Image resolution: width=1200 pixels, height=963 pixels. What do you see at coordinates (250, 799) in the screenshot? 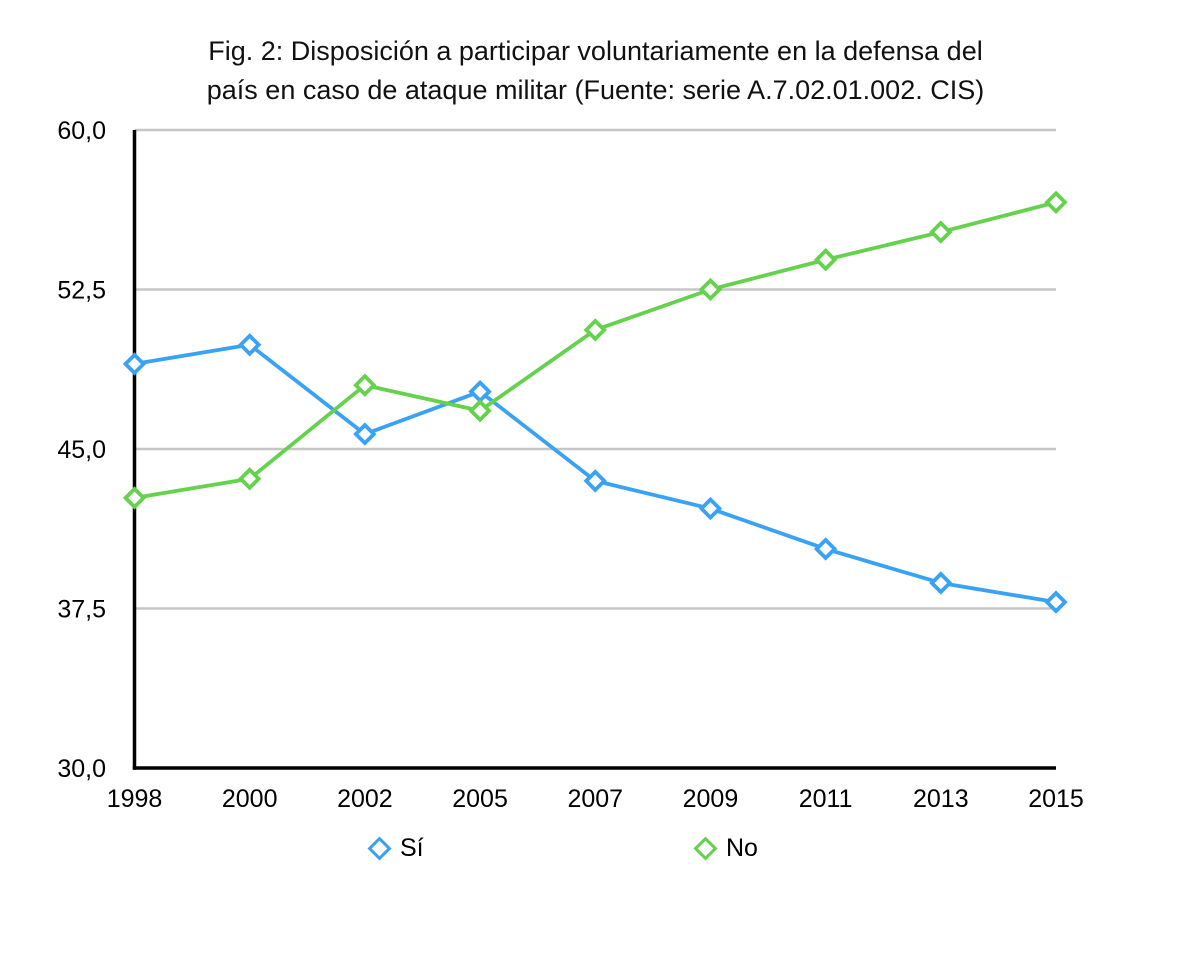
I see `x-tick-label-2000: 2000` at bounding box center [250, 799].